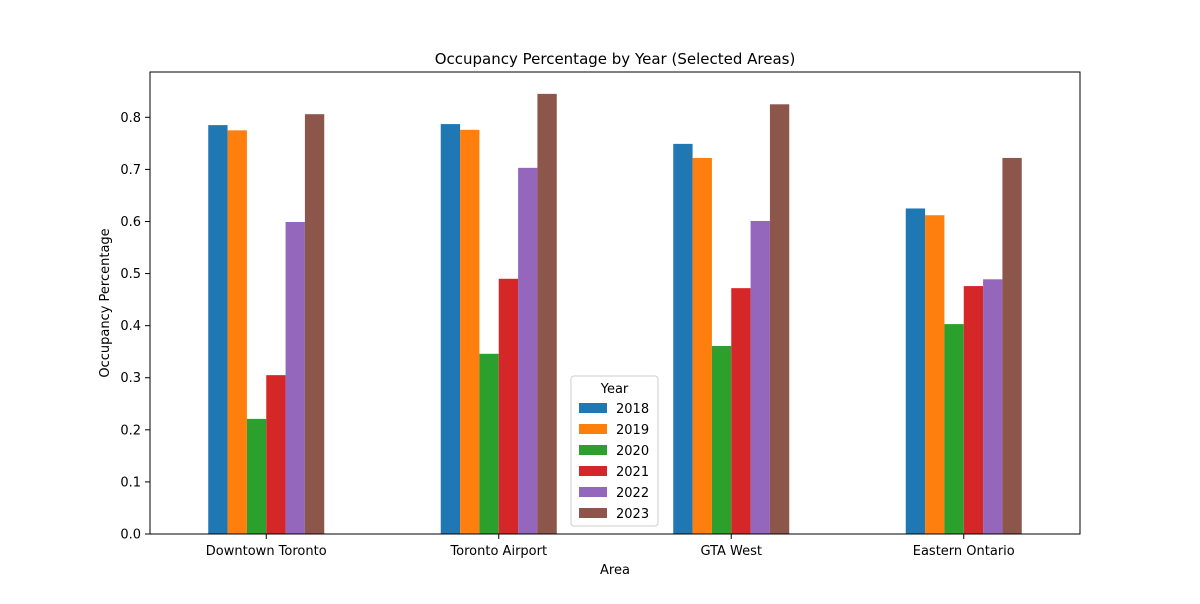 This screenshot has width=1200, height=604. Describe the element at coordinates (593, 408) in the screenshot. I see `legend-swatch-2018` at that location.